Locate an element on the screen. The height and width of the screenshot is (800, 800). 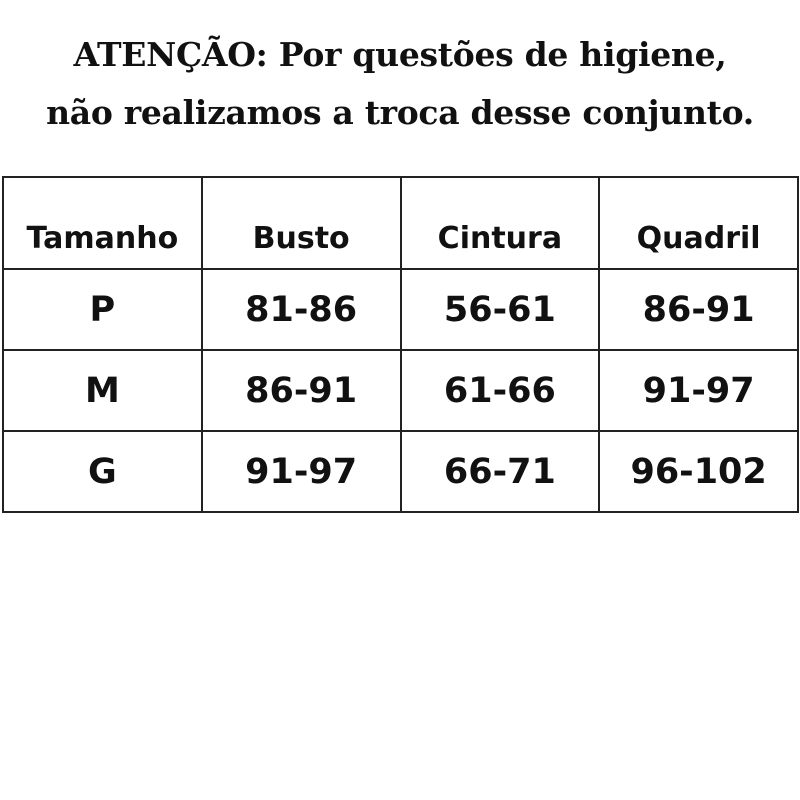
table-row: G 91-97 66-71 96-102 is located at coordinates (400, 471).